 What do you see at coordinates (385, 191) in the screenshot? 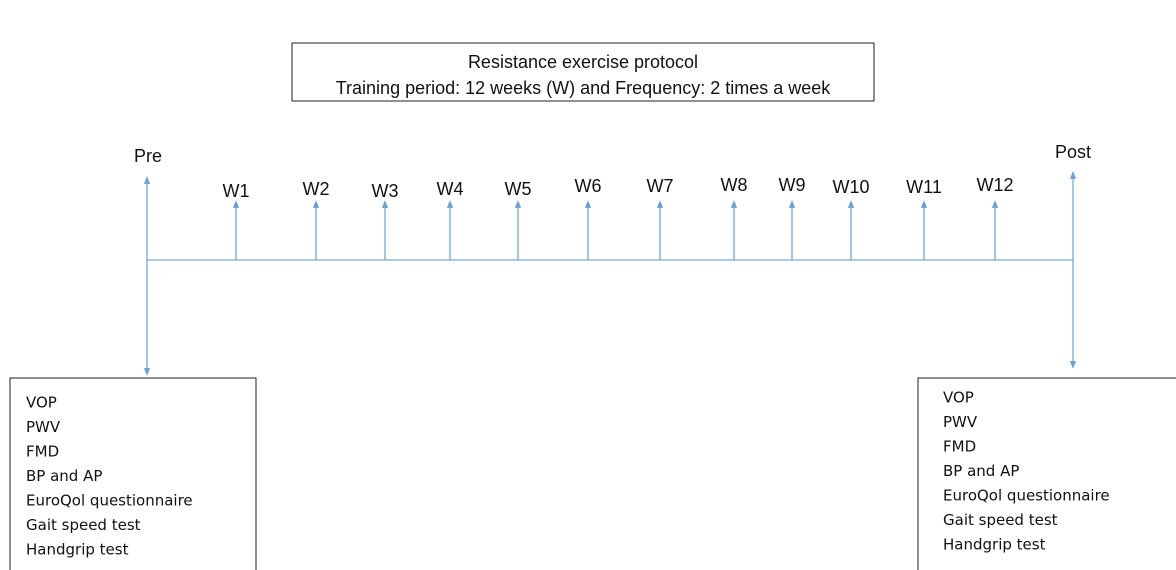
I see `week-label: W3` at bounding box center [385, 191].